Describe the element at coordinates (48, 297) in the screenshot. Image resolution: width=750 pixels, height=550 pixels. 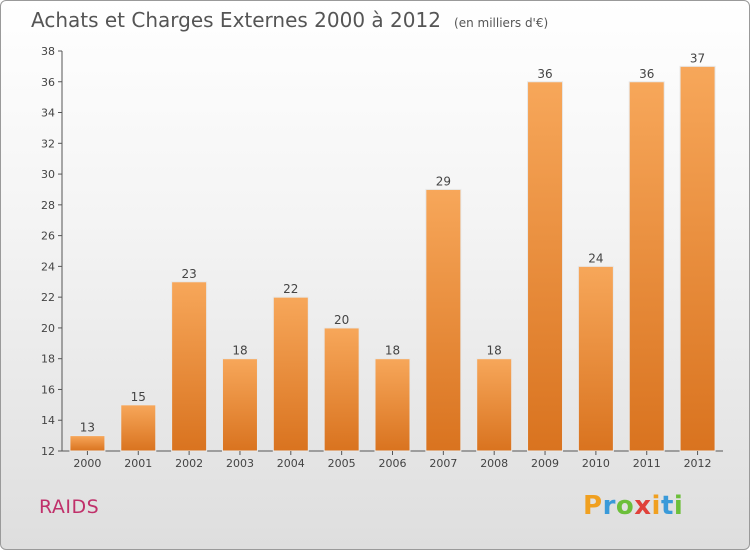
I see `y-tick-label: 22` at that location.